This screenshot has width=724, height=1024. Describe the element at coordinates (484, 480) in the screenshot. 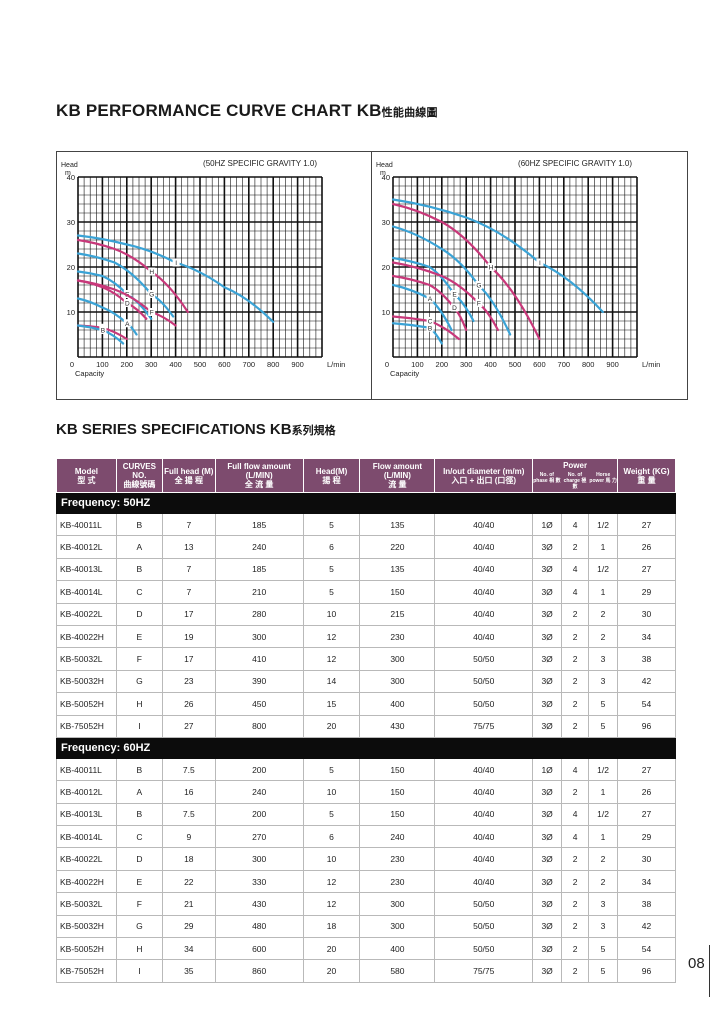

I see `column-header-cn: 入口 + 出口 (口徑)` at that location.